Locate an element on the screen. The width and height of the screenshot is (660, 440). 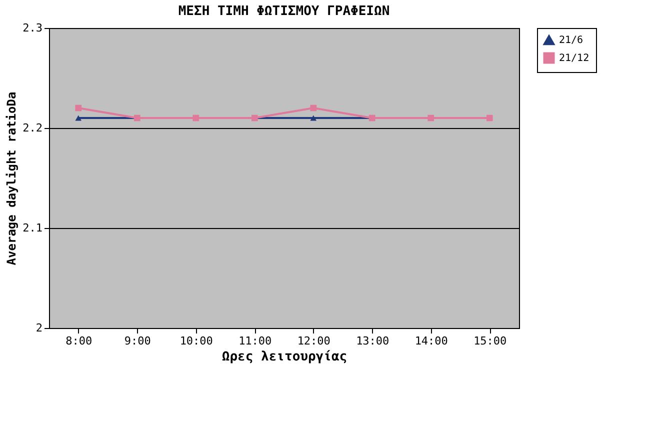
x-tick-label: 9:00 is located at coordinates (137, 341).